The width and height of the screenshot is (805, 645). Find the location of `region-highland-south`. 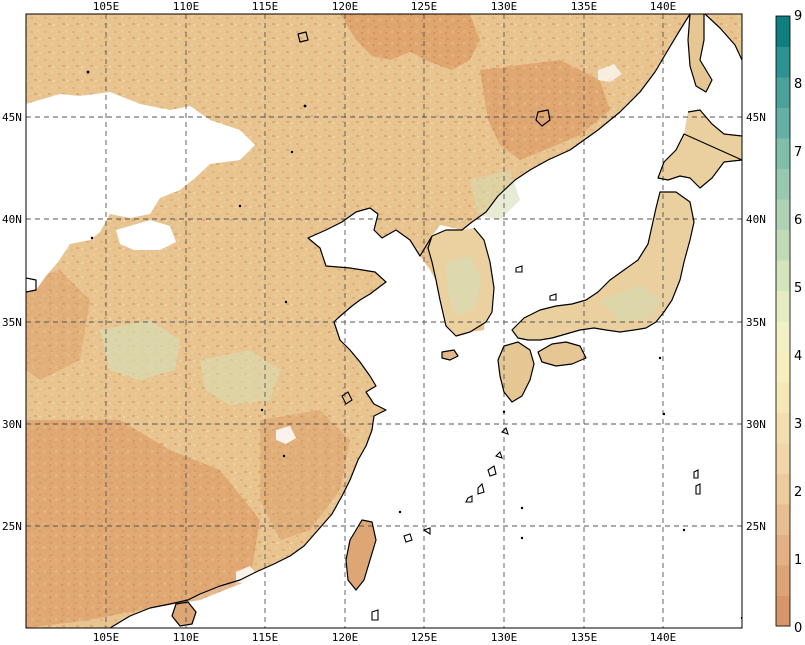

region-highland-south is located at coordinates (143, 524).